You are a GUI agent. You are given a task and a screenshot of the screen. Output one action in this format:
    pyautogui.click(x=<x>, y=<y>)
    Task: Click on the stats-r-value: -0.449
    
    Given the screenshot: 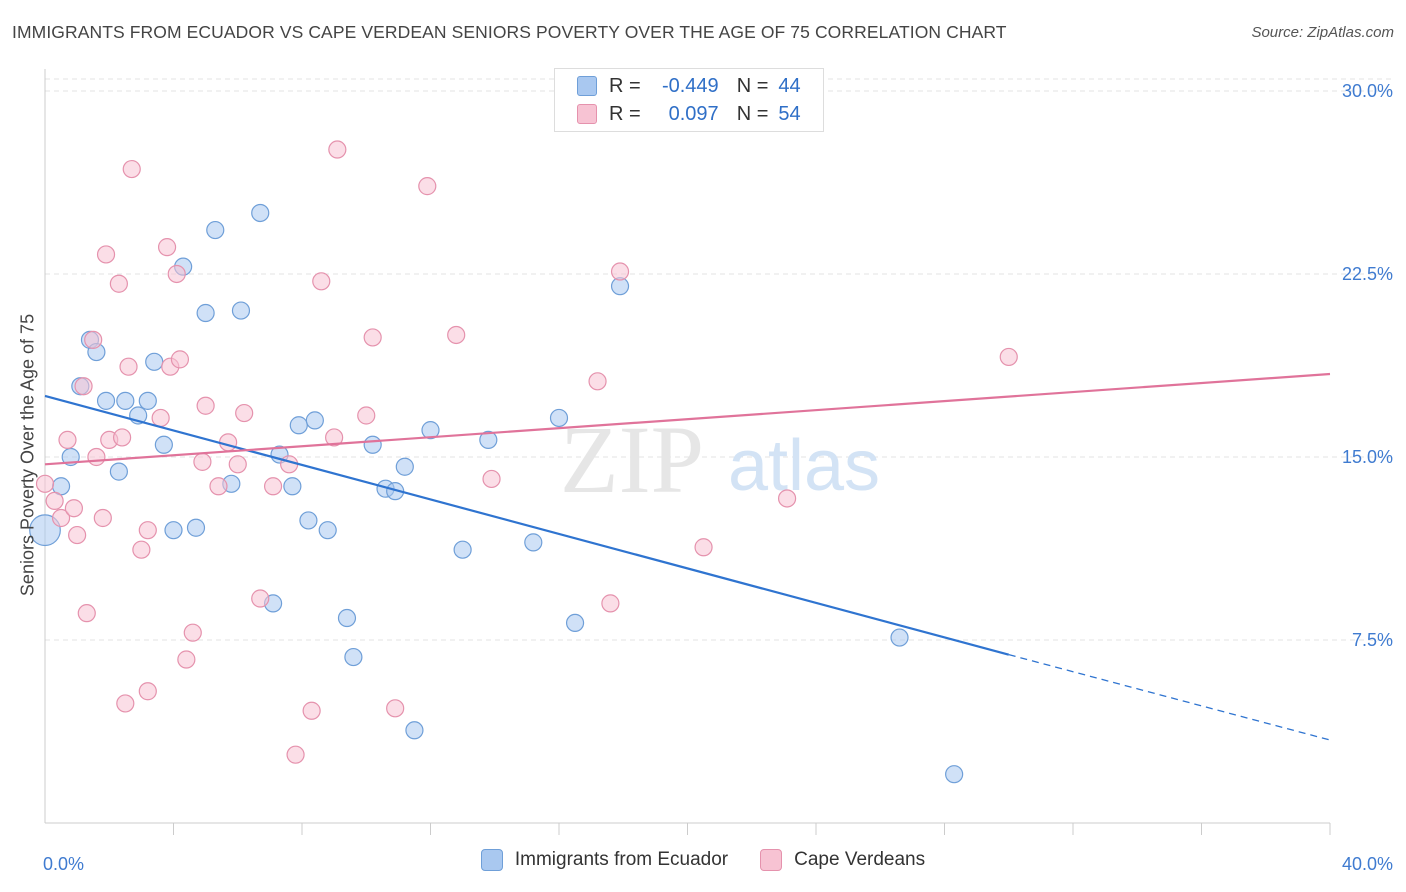 What is the action you would take?
    pyautogui.click(x=690, y=85)
    